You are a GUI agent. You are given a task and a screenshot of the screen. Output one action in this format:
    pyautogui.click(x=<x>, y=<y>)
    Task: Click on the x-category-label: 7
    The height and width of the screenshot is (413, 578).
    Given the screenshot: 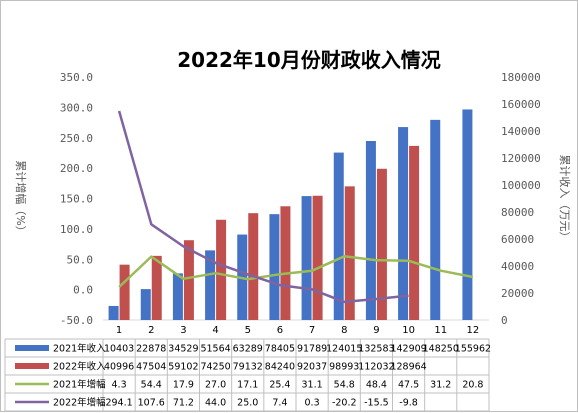 What is the action you would take?
    pyautogui.click(x=312, y=330)
    